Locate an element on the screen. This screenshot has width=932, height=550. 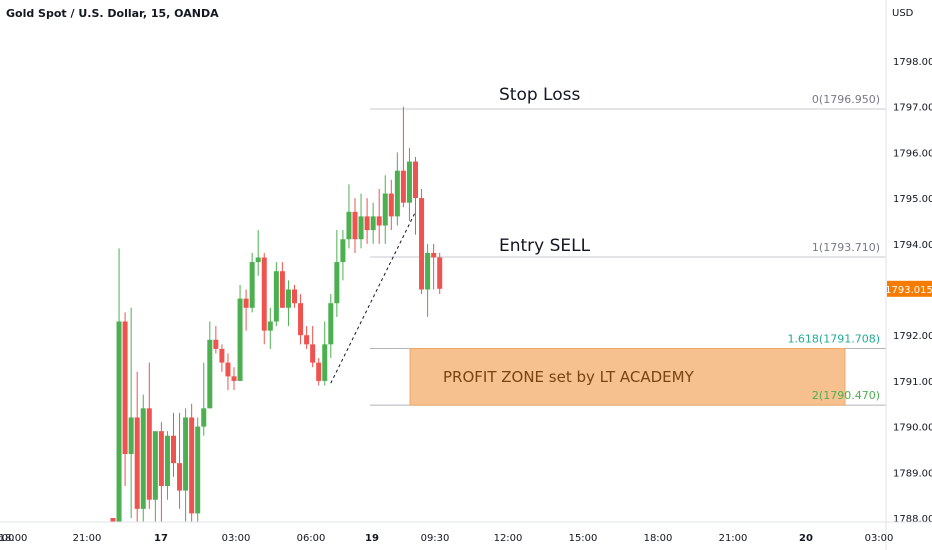
price-tick-label: 1794.000 is located at coordinates (912, 245).